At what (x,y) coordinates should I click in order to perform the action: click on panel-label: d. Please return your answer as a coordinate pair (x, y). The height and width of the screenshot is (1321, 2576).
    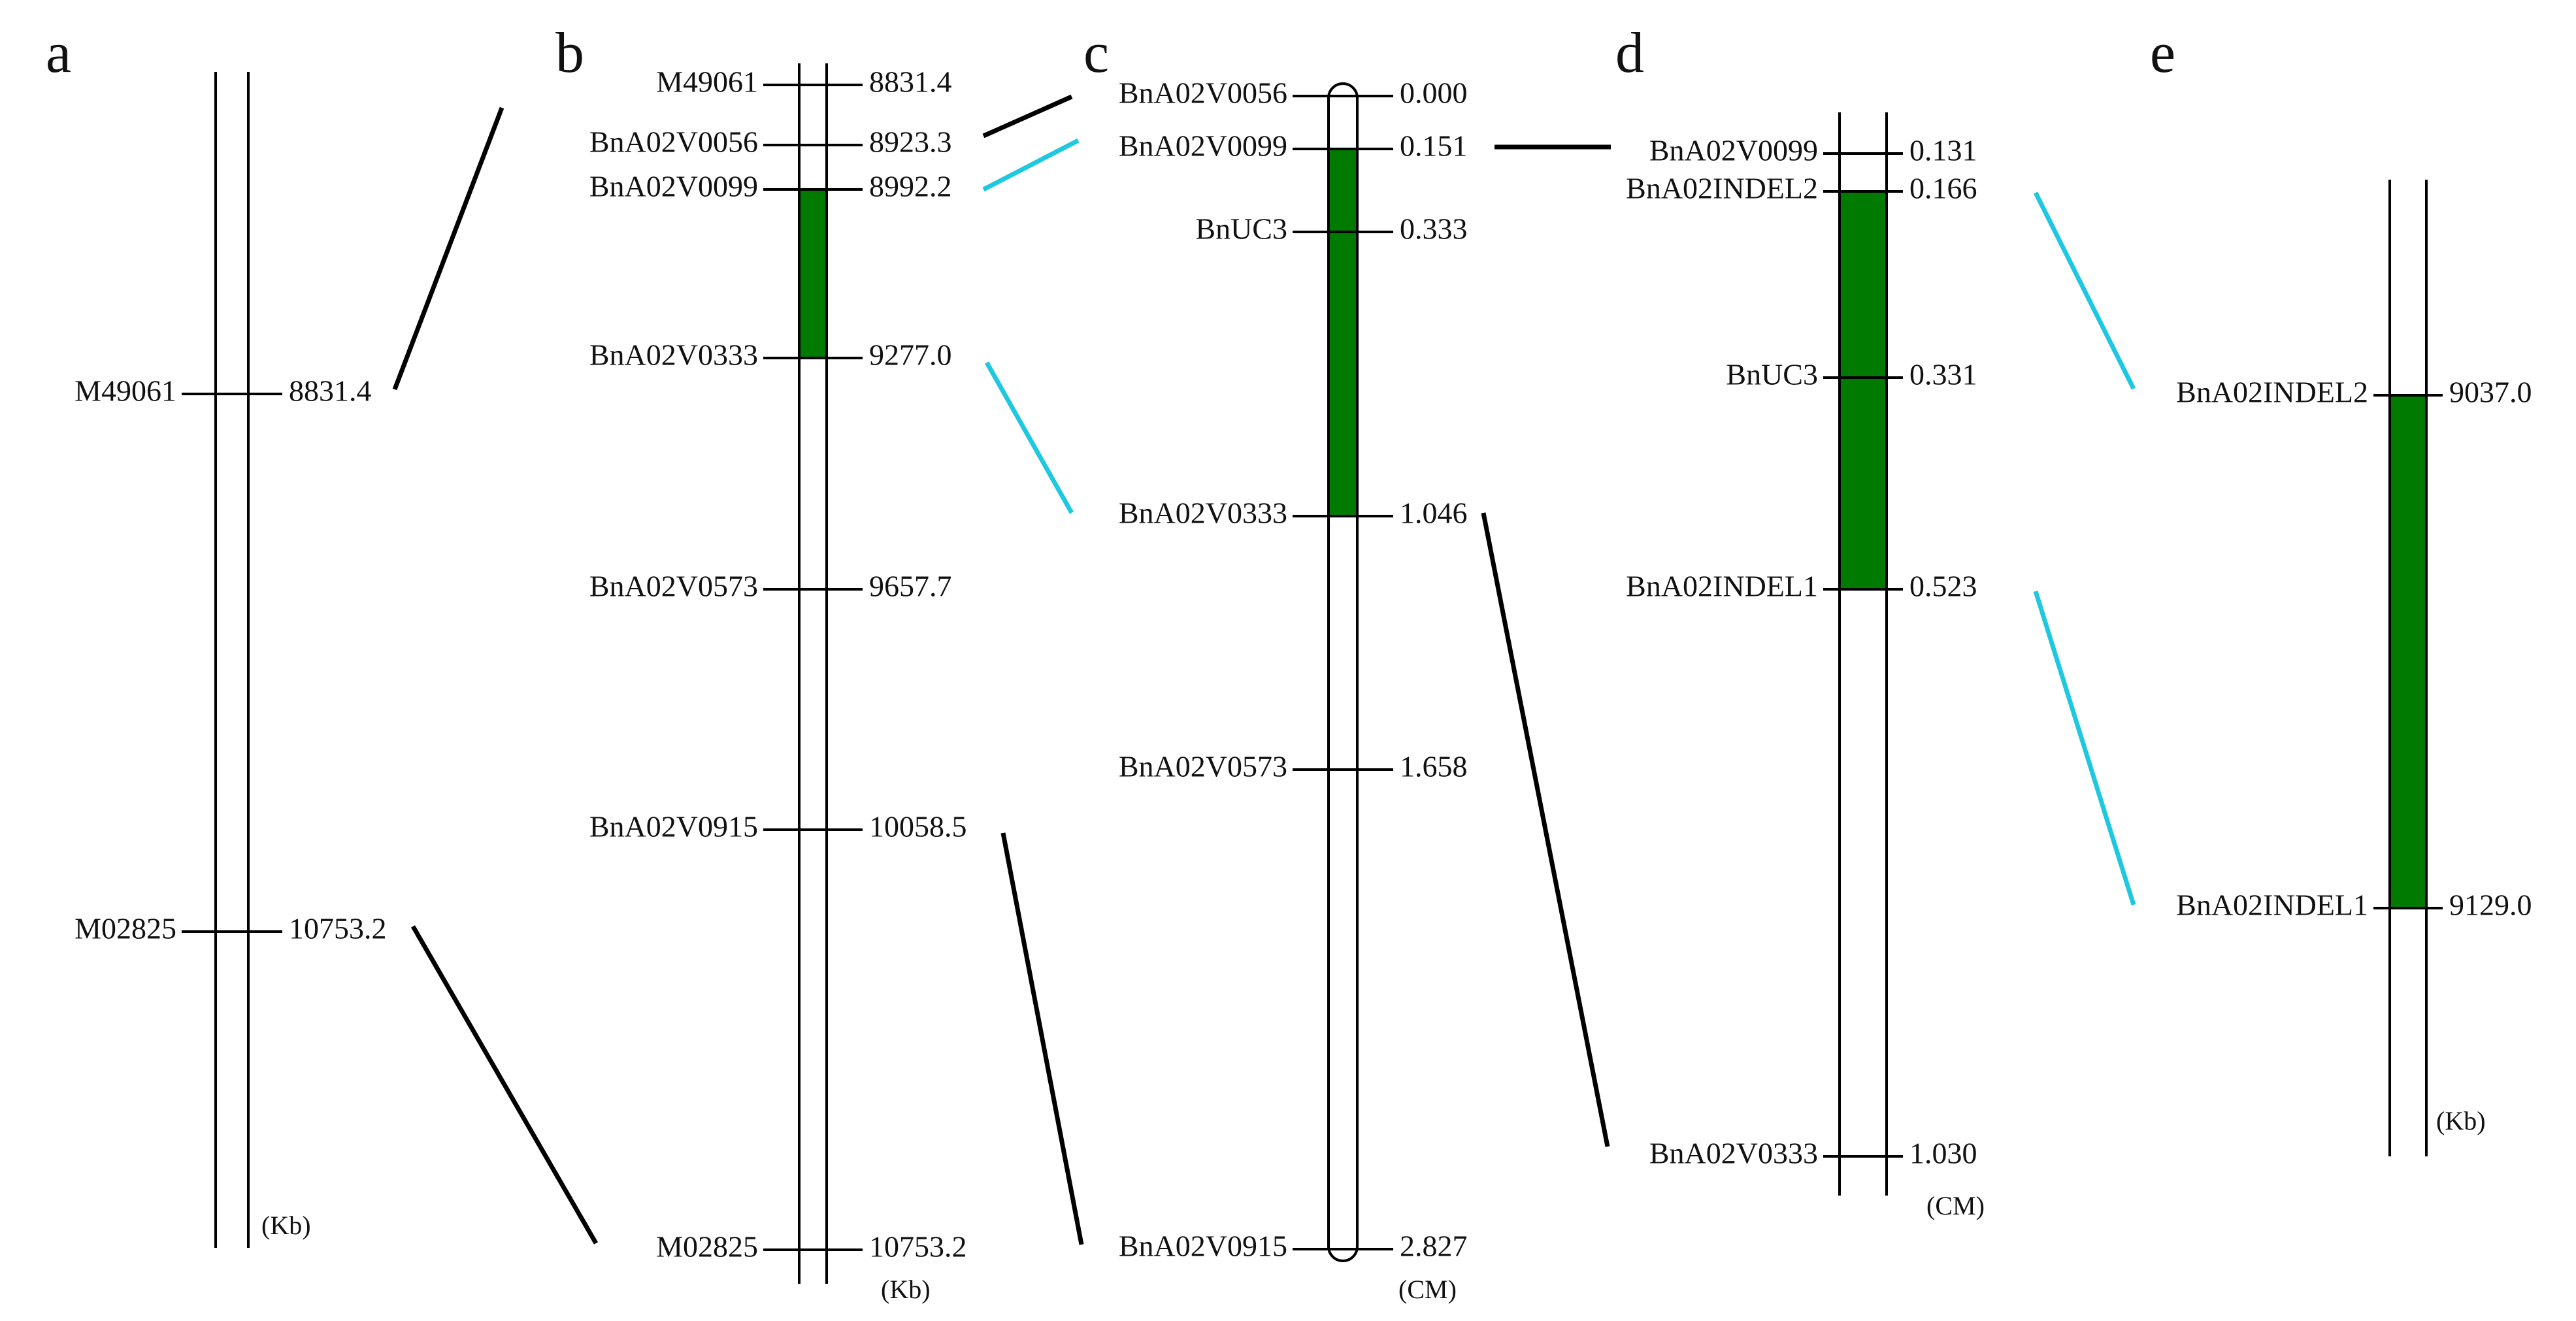
    Looking at the image, I should click on (1629, 54).